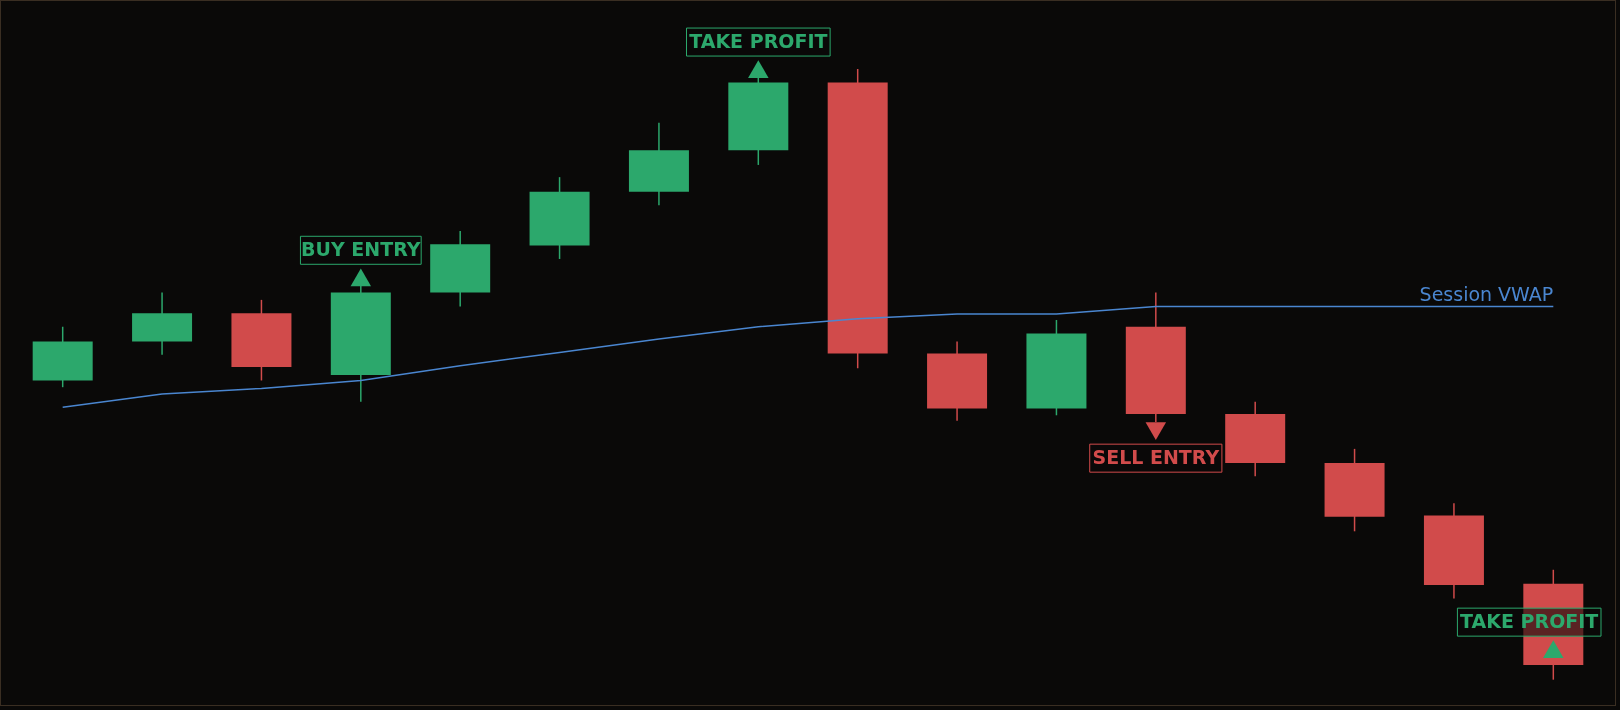  I want to click on annotation: SELL ENTRY, so click(1156, 457).